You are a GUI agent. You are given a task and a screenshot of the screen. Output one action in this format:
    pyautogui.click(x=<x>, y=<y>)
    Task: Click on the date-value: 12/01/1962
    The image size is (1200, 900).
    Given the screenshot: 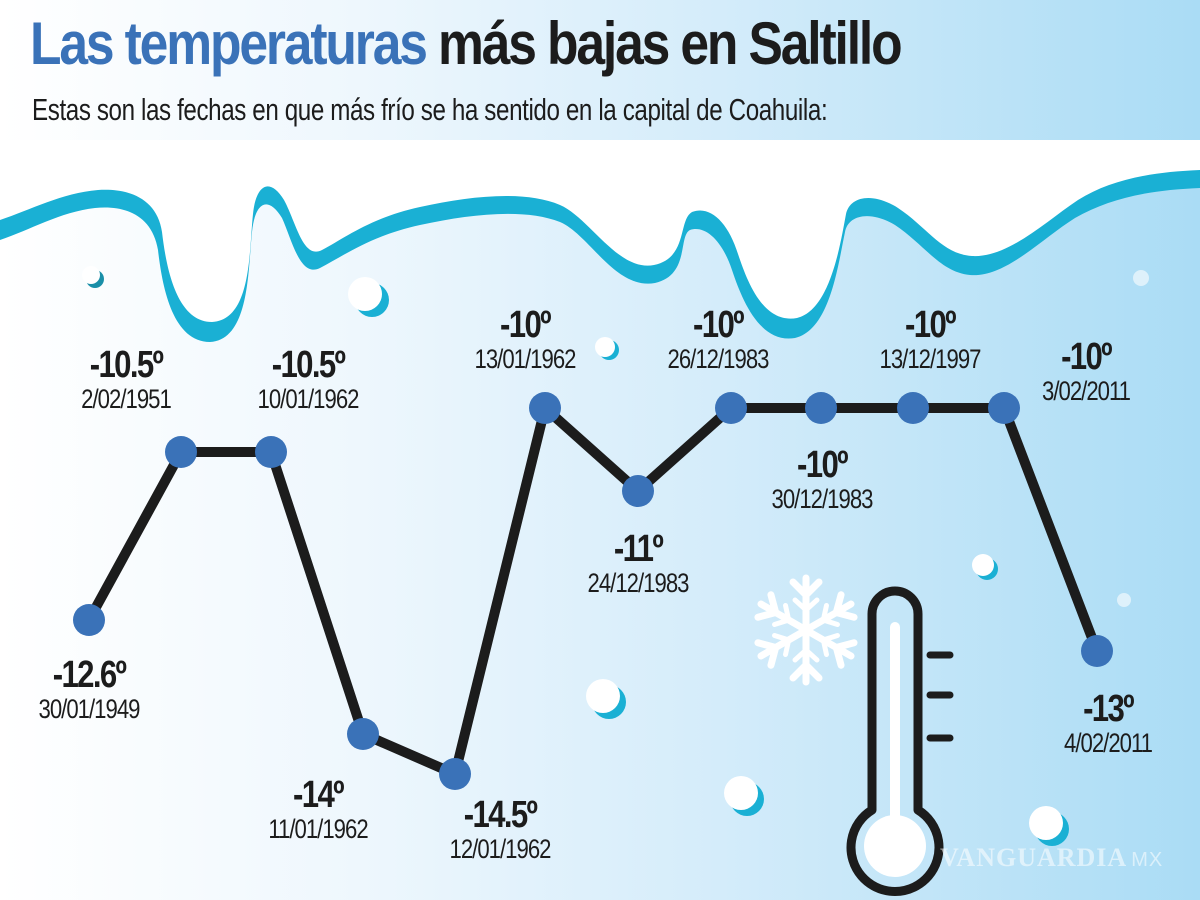 What is the action you would take?
    pyautogui.click(x=500, y=849)
    